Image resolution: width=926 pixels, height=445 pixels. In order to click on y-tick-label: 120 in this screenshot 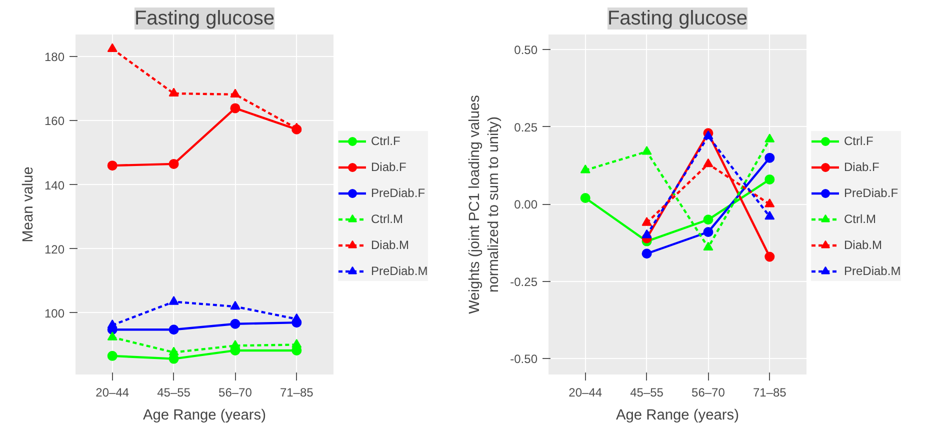, I will do `click(54, 249)`.